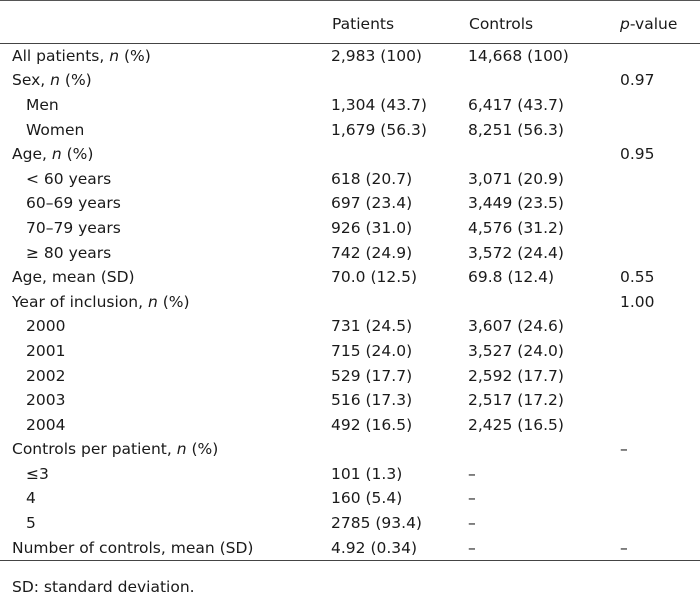 The image size is (700, 609). I want to click on row-label: 70–79 years, so click(165, 228).